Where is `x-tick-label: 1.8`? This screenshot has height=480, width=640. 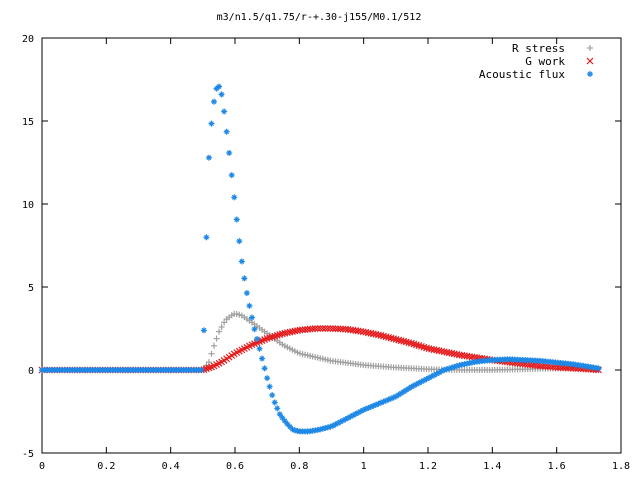
x-tick-label: 1.8 is located at coordinates (621, 466).